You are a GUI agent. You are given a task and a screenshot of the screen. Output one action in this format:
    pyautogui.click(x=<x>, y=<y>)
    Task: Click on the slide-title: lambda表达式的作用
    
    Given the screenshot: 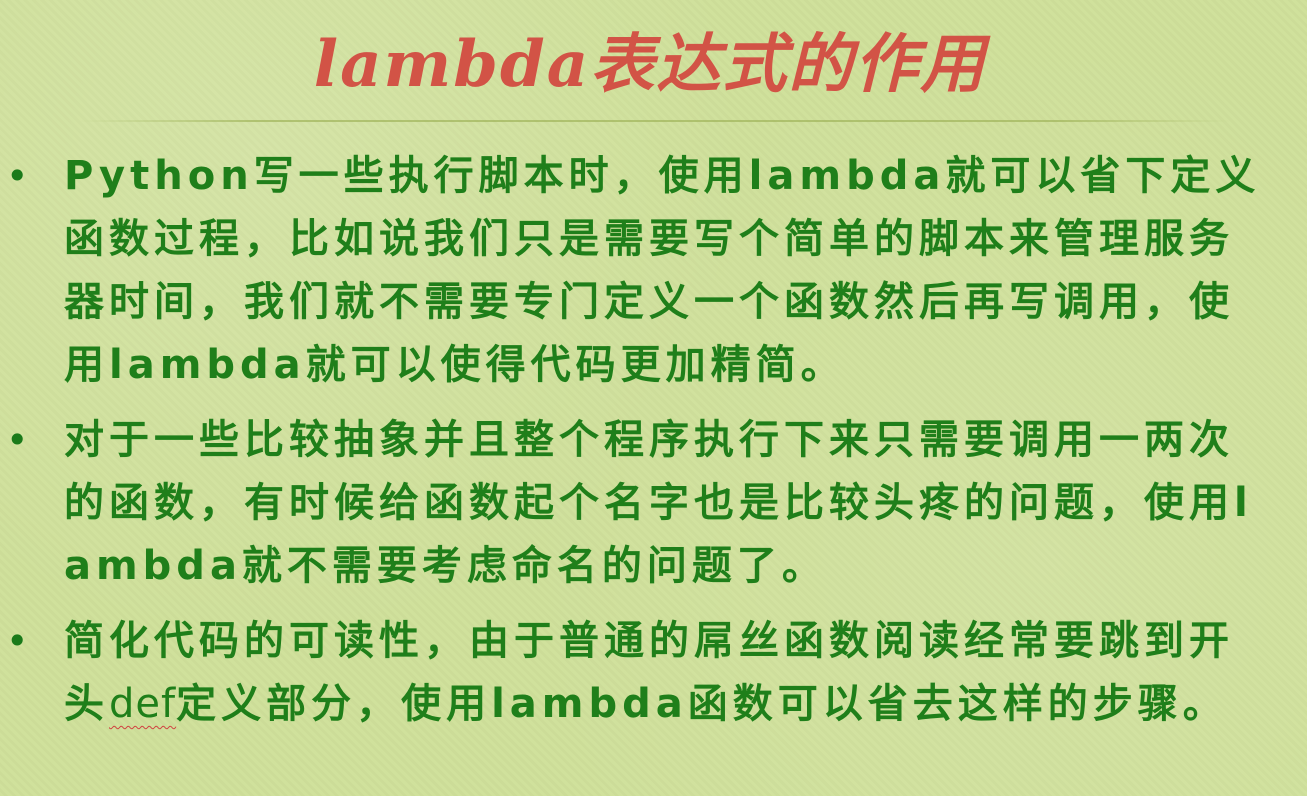 What is the action you would take?
    pyautogui.click(x=650, y=64)
    